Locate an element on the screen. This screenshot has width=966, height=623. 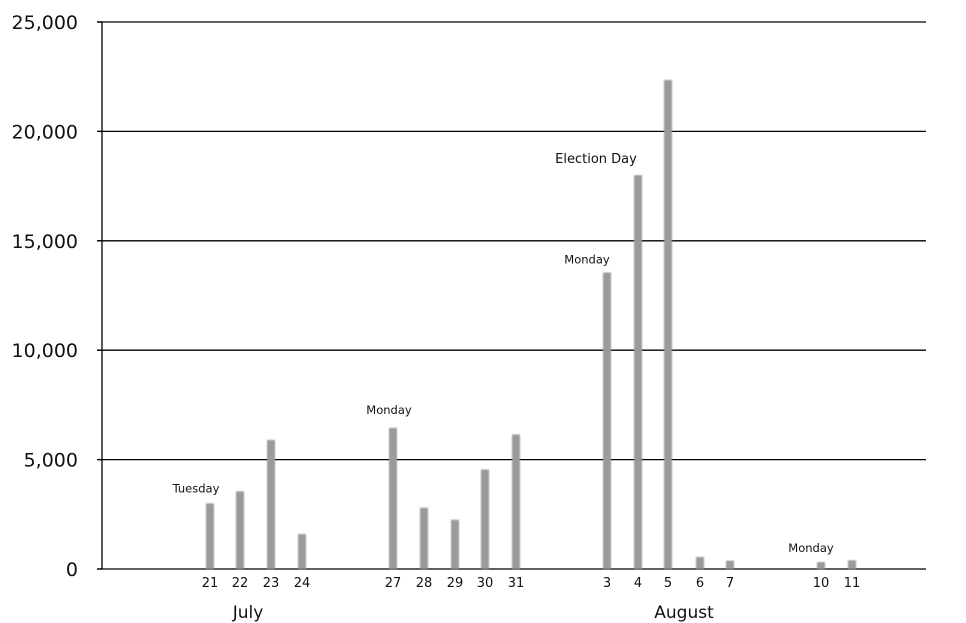
x-tick-label: 28 is located at coordinates (424, 583).